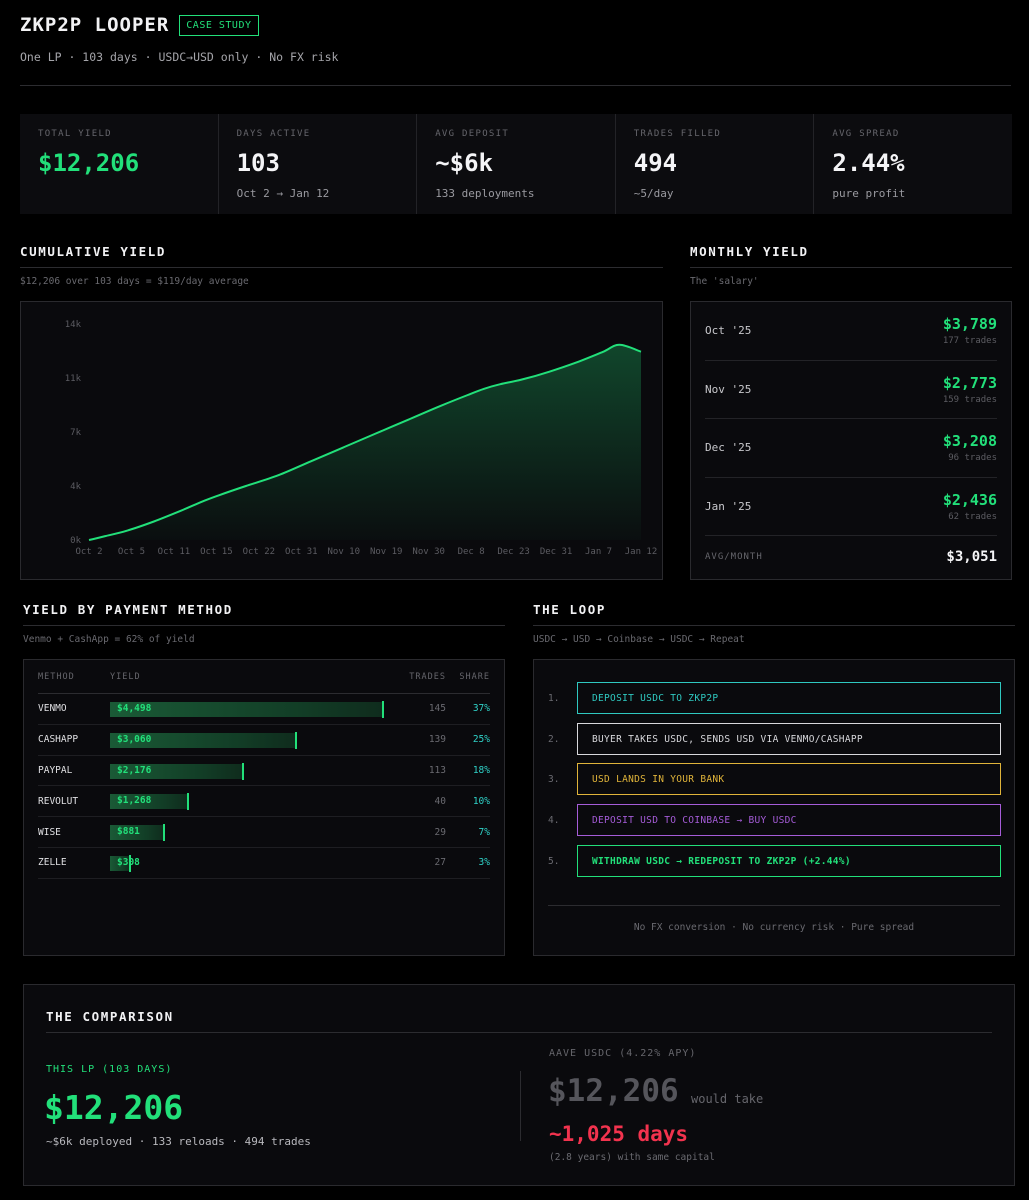  What do you see at coordinates (52, 863) in the screenshot?
I see `method-name: ZELLE` at bounding box center [52, 863].